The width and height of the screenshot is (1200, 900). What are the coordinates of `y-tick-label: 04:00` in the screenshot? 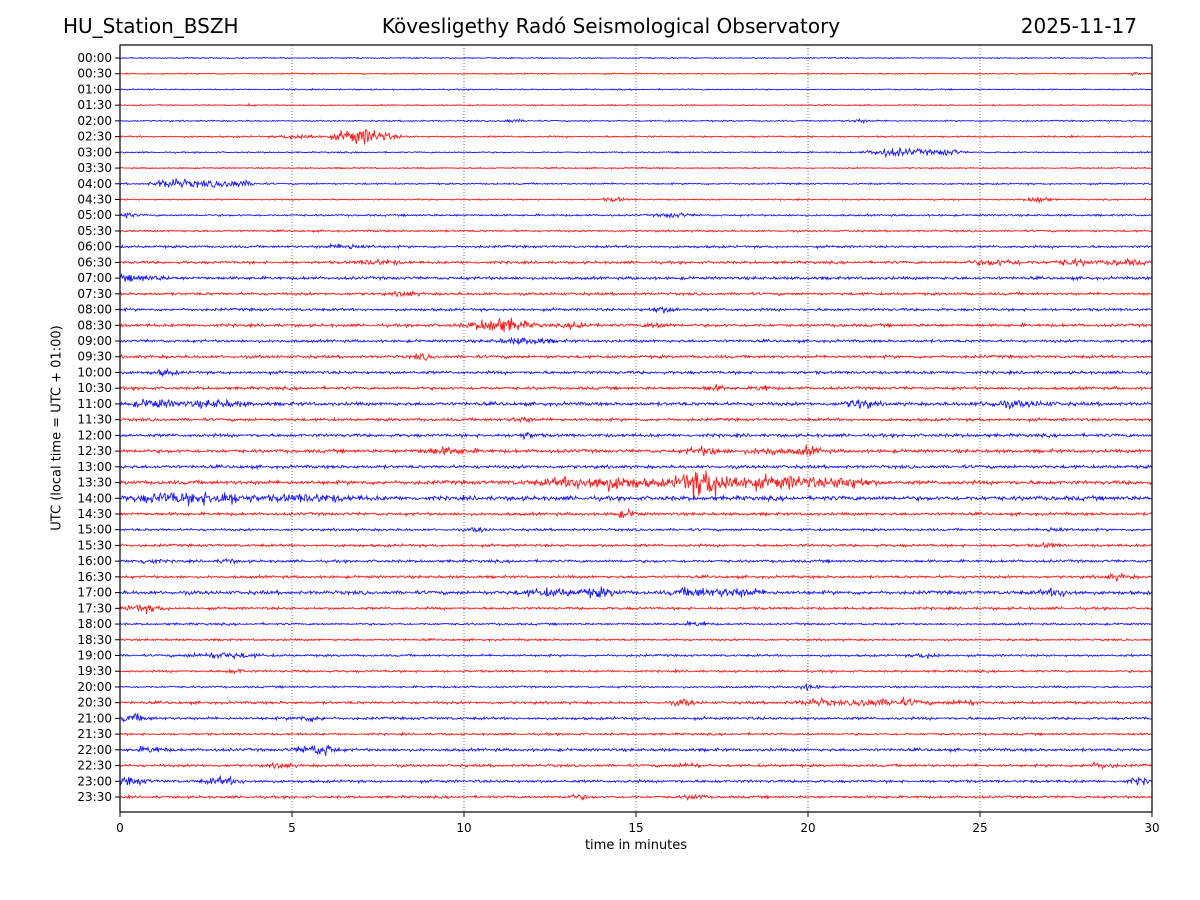 It's located at (94, 184).